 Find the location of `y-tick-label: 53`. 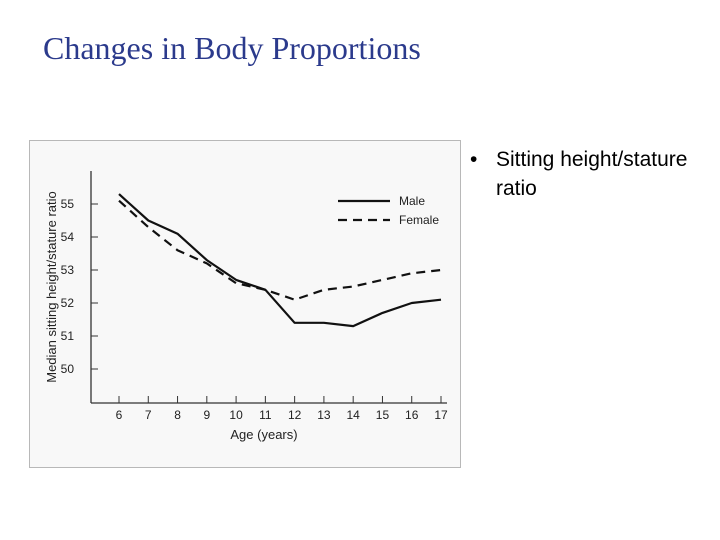

y-tick-label: 53 is located at coordinates (68, 270).